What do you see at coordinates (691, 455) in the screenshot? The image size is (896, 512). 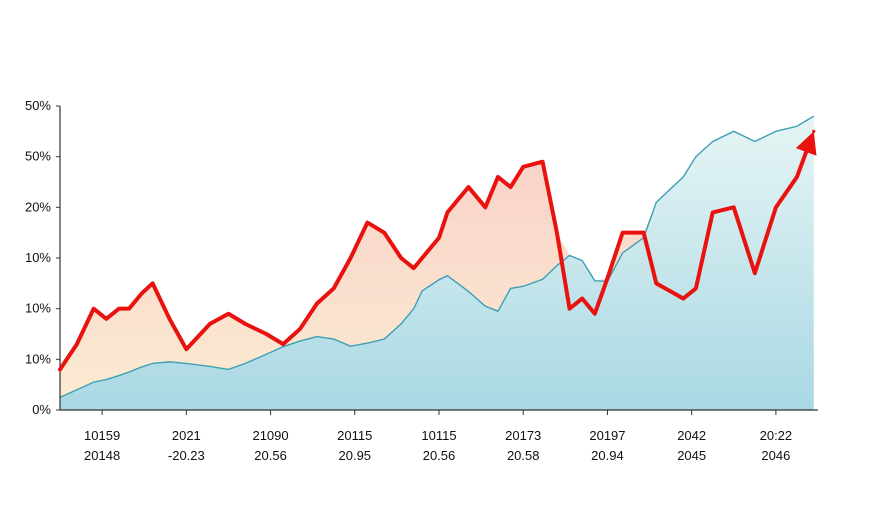 I see `x-tick-label-line2: 2045` at bounding box center [691, 455].